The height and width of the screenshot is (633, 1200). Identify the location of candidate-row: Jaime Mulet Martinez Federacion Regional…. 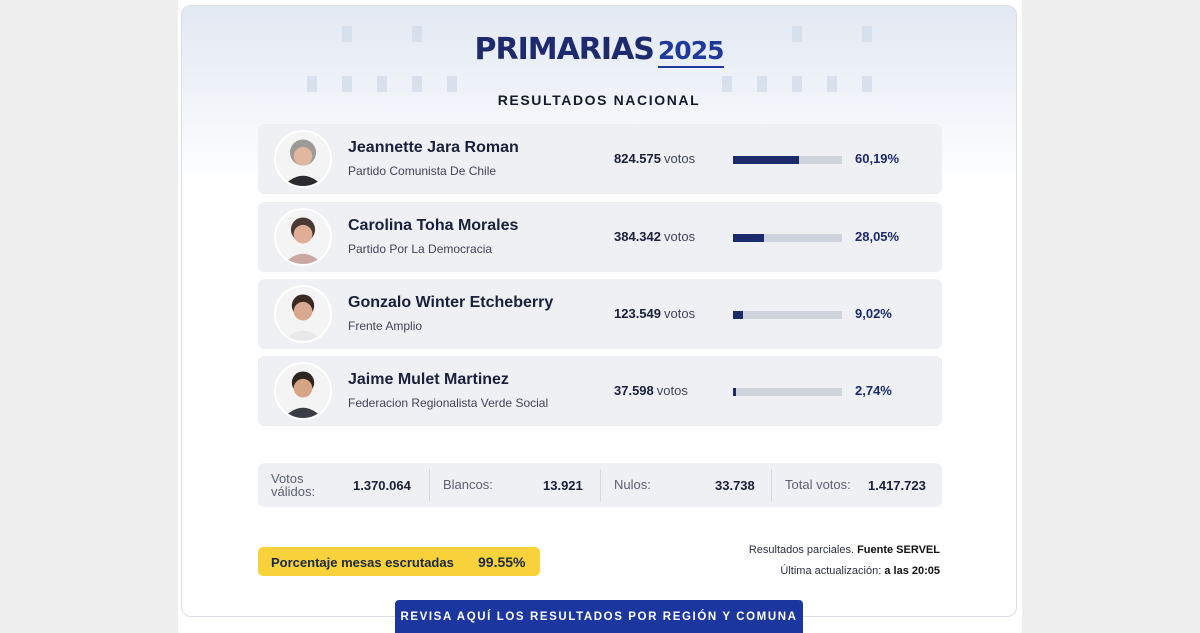
(600, 391).